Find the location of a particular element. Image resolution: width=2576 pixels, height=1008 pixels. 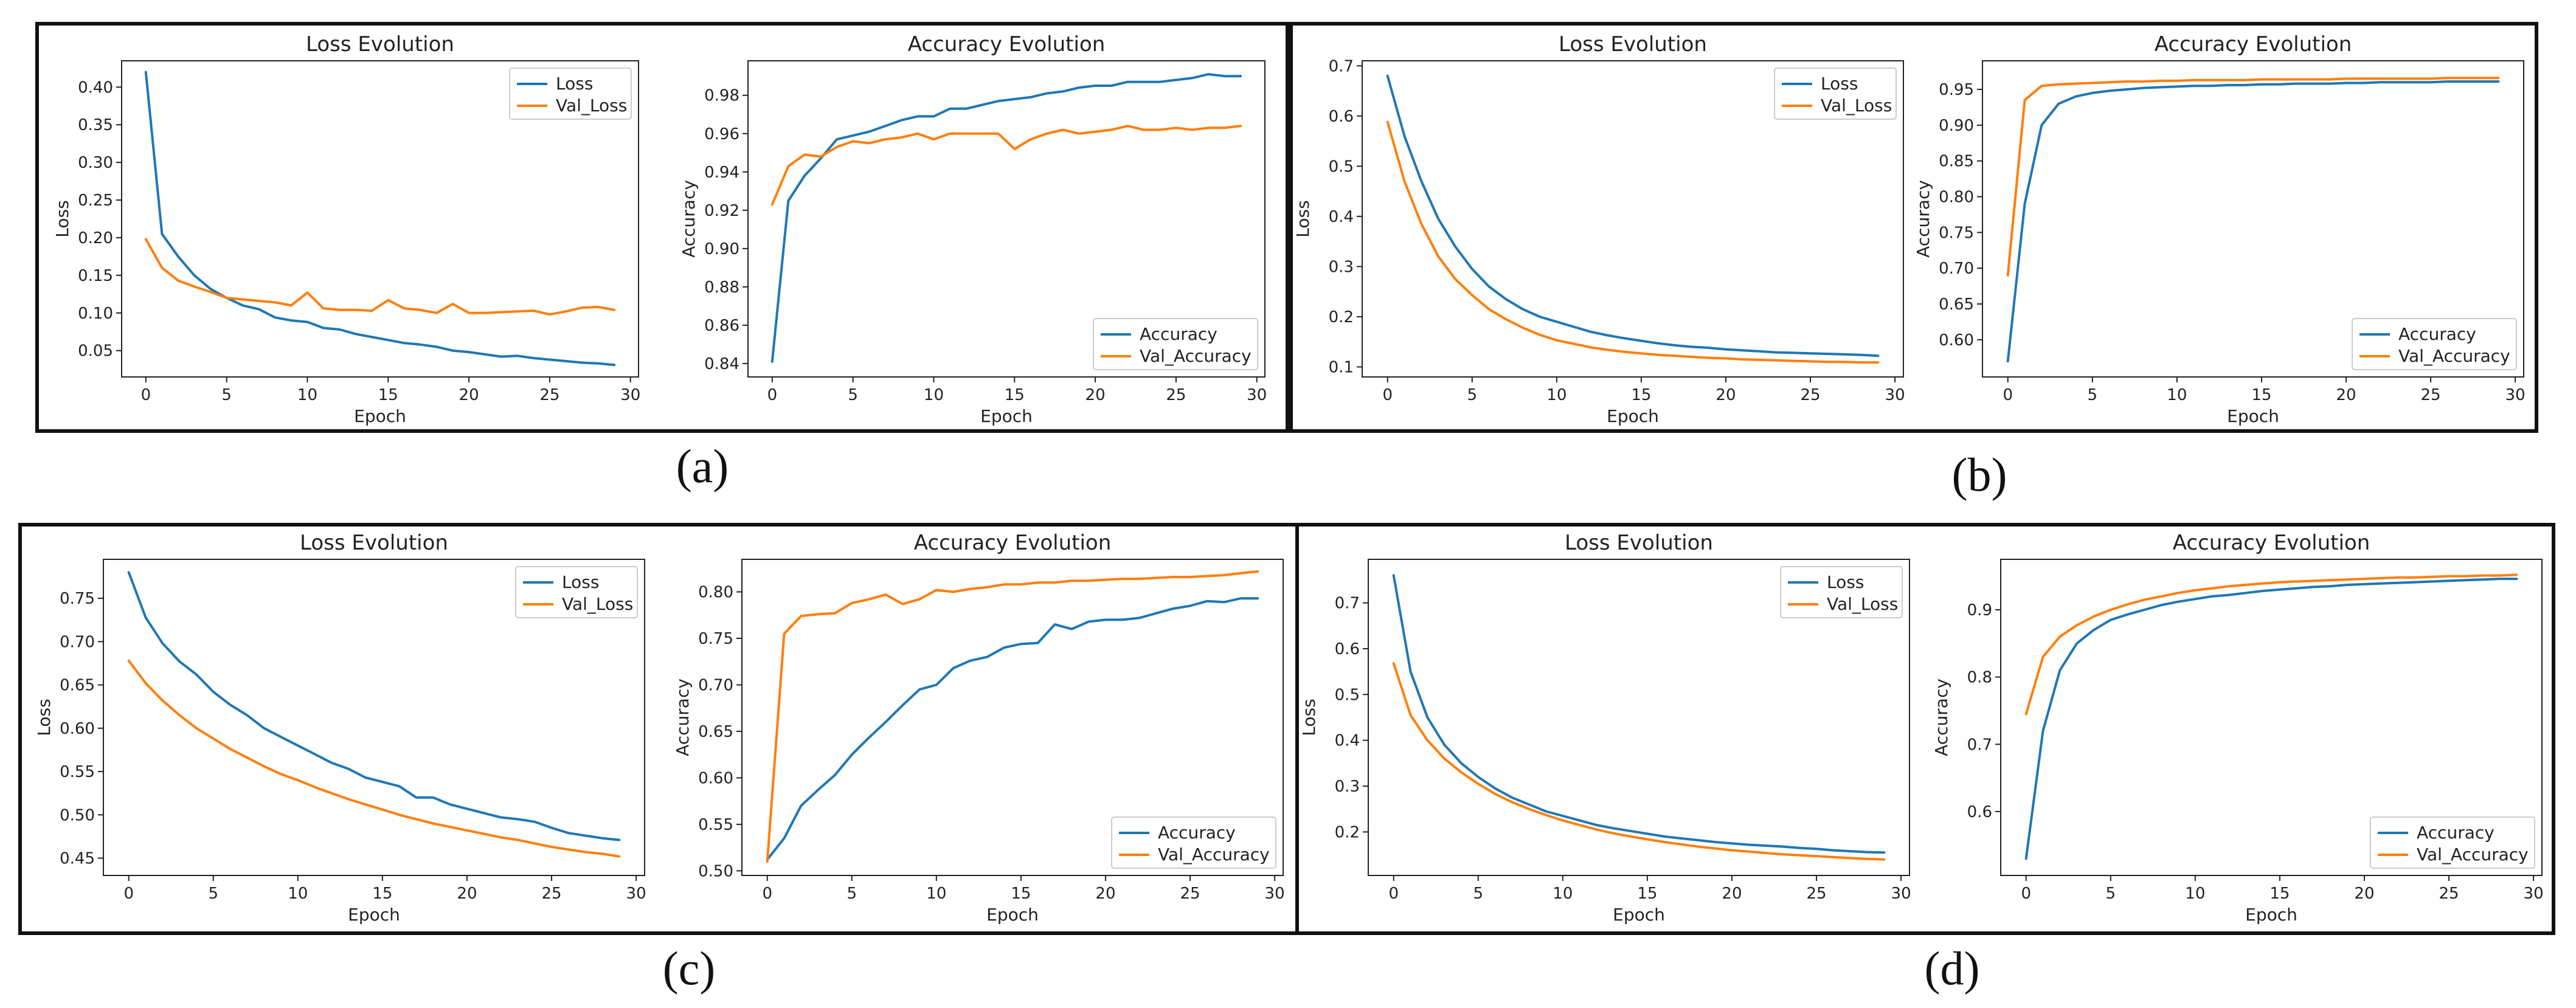

y-tick-label-7: 0.40 is located at coordinates (95, 87).